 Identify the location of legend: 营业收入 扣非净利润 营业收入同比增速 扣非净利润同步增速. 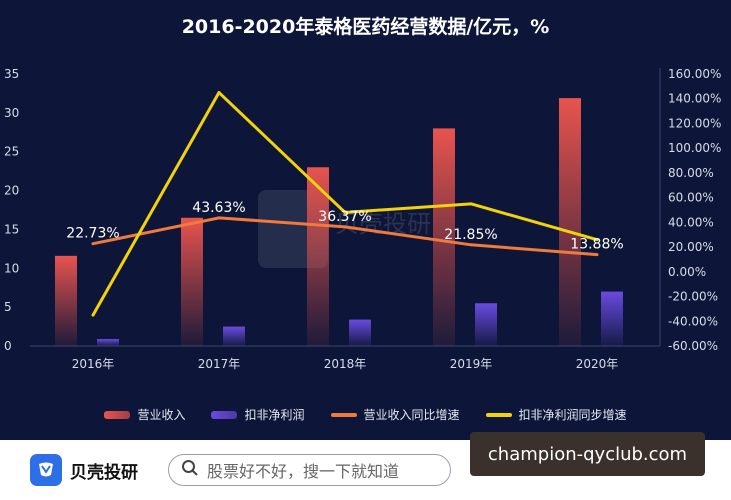
(365, 414).